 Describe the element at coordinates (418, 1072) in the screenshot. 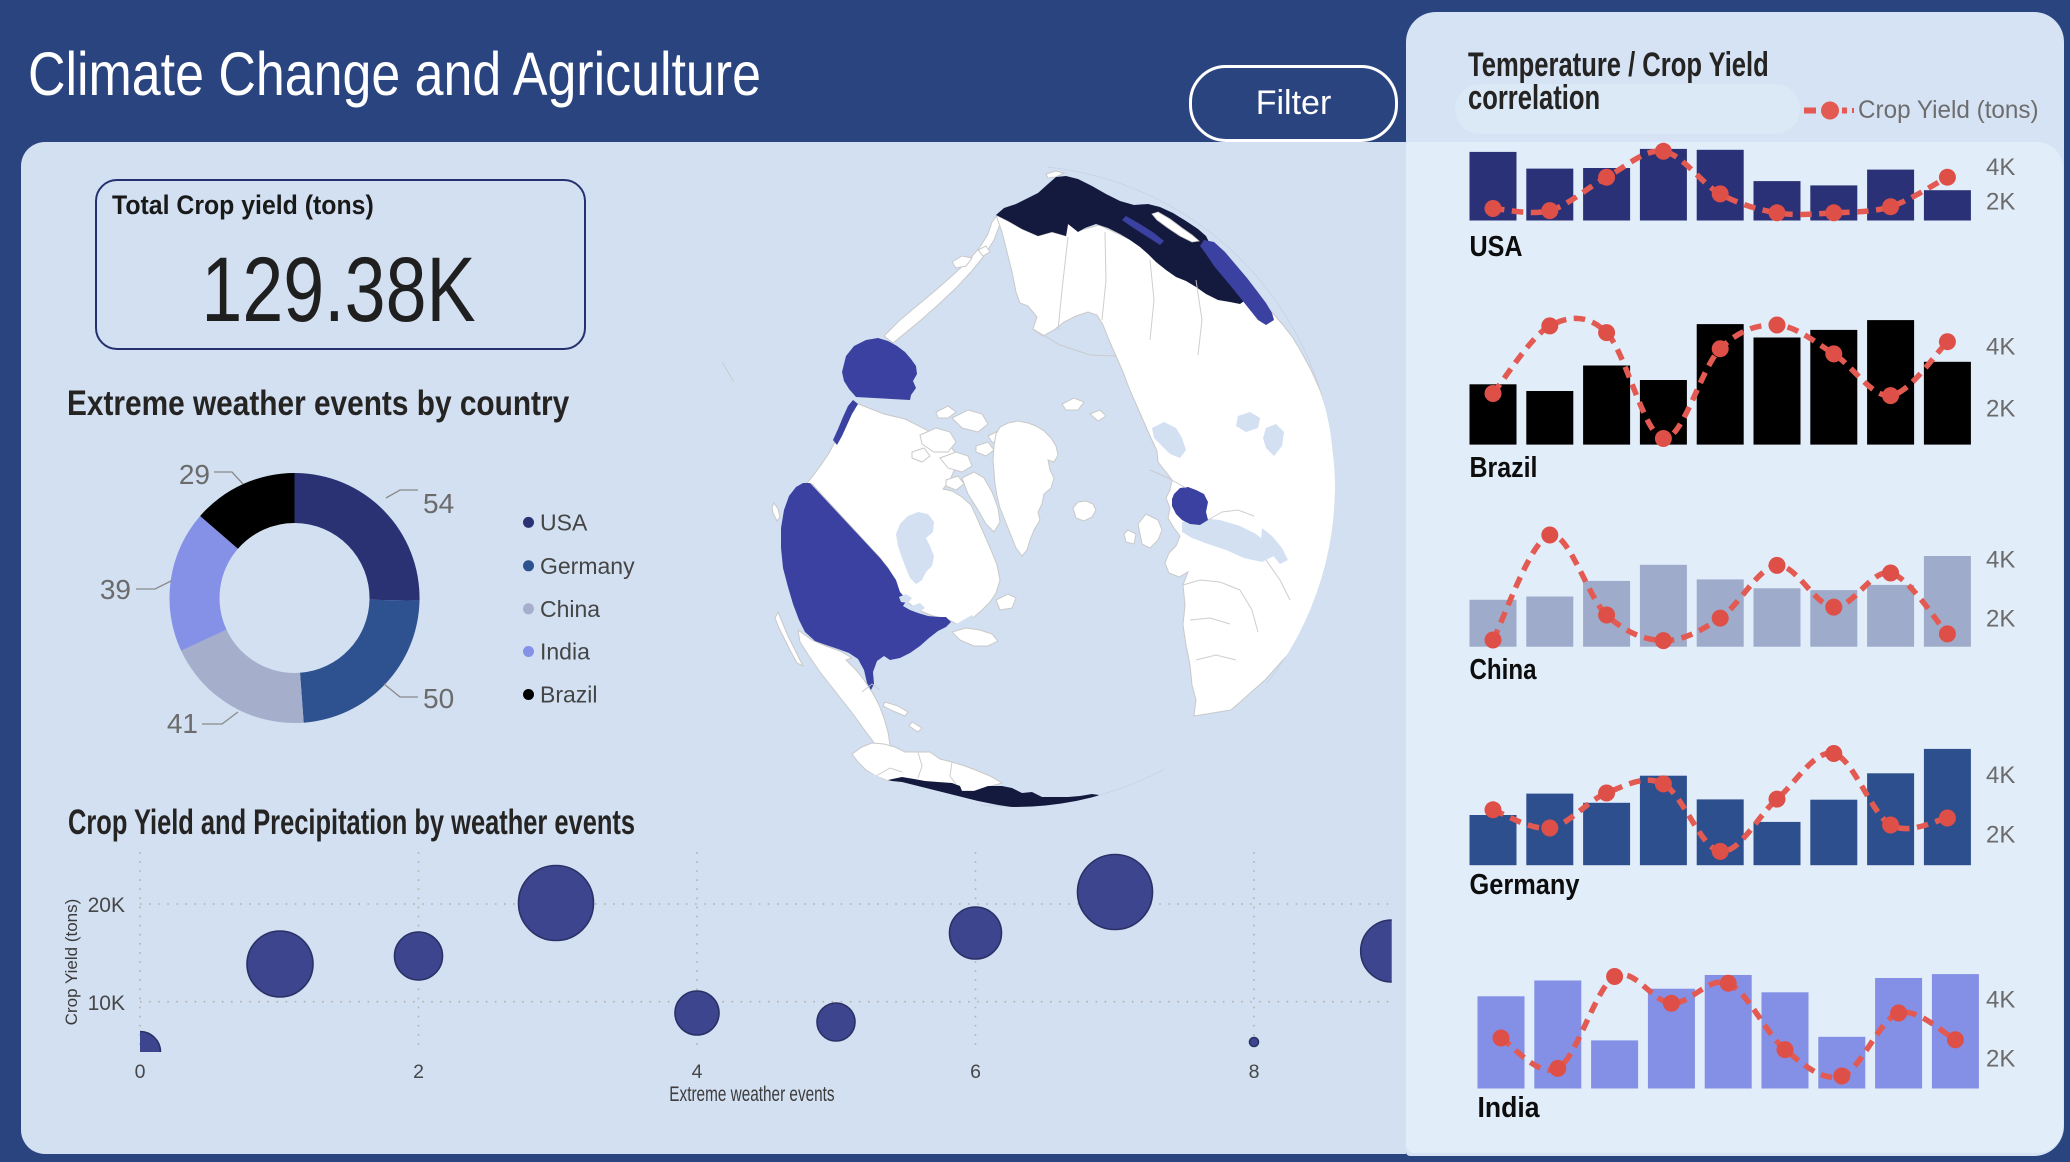

I see `svg-text: 2` at that location.